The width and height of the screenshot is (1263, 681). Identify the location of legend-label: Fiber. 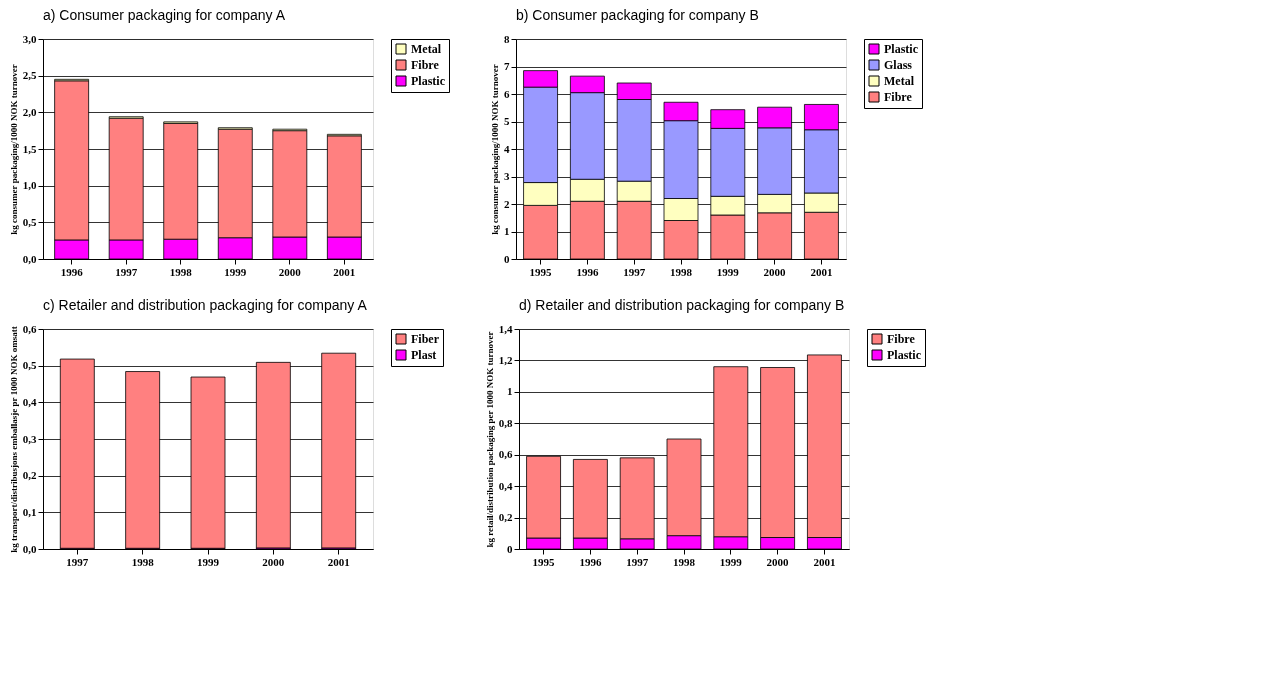
(425, 339).